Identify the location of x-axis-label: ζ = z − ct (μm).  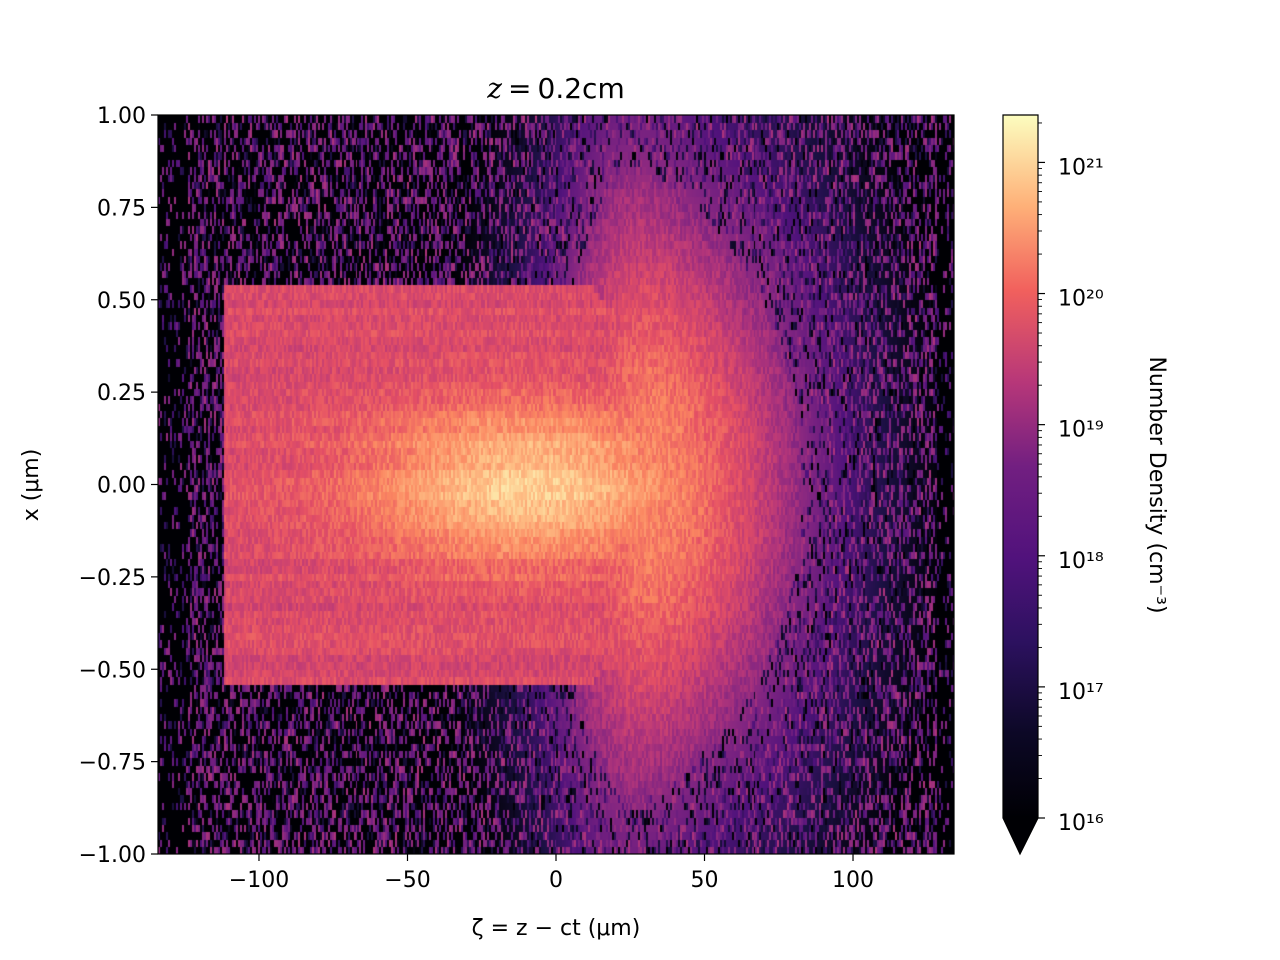
(556, 928).